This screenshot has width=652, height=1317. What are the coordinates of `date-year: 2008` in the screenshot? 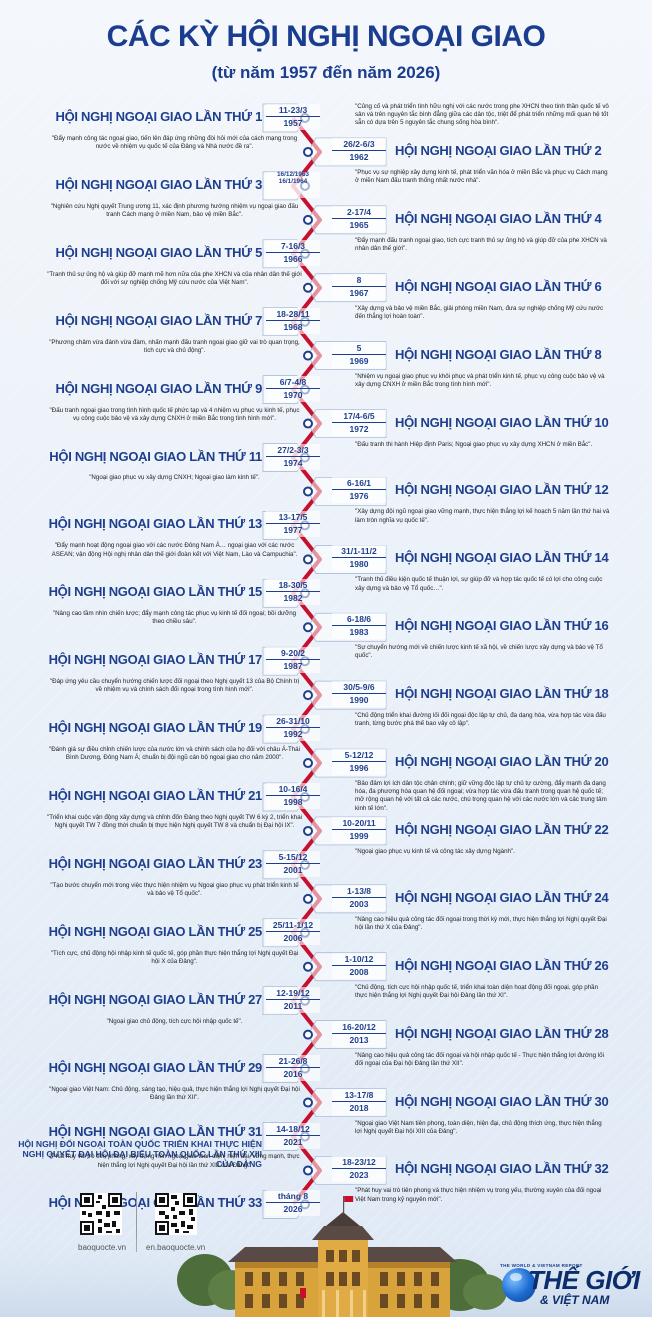 It's located at (359, 971).